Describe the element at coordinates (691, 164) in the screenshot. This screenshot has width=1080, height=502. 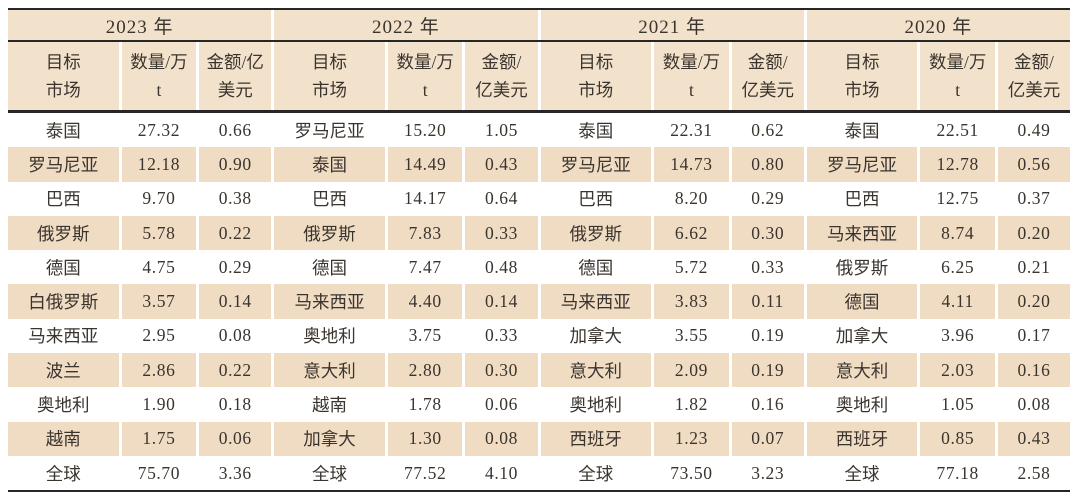
I see `quantity-cell: 14.73` at that location.